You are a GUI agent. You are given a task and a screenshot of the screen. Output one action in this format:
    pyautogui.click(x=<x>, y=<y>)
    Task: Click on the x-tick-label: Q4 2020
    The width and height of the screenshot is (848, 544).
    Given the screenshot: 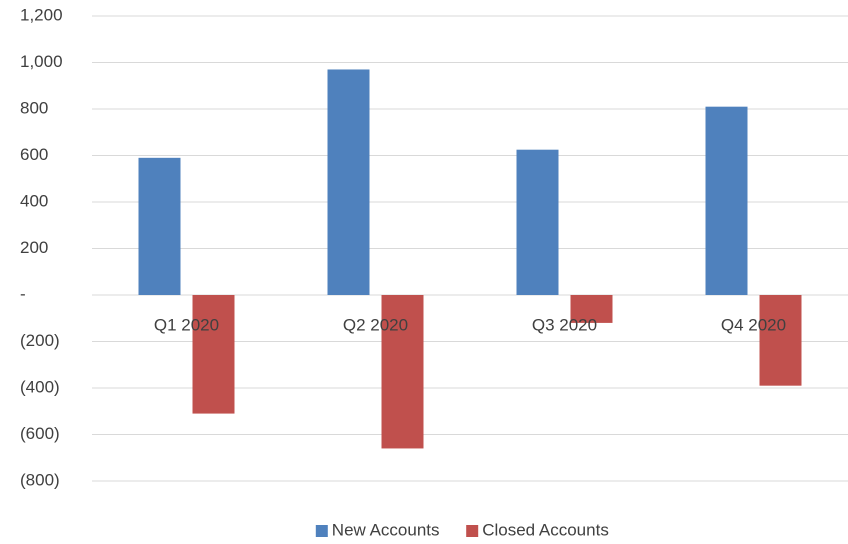 What is the action you would take?
    pyautogui.click(x=753, y=324)
    